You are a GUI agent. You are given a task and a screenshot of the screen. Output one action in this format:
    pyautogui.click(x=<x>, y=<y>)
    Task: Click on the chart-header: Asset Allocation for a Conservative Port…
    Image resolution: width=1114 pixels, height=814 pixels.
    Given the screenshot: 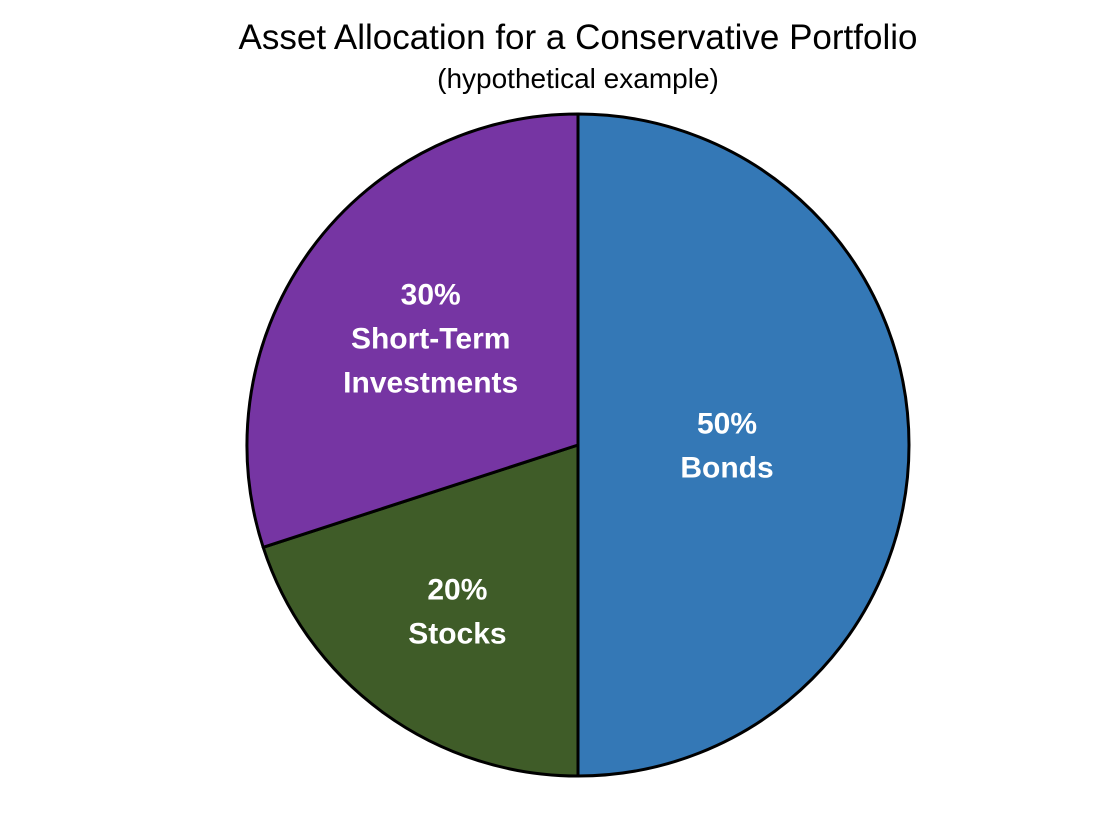 What is the action you would take?
    pyautogui.click(x=578, y=57)
    